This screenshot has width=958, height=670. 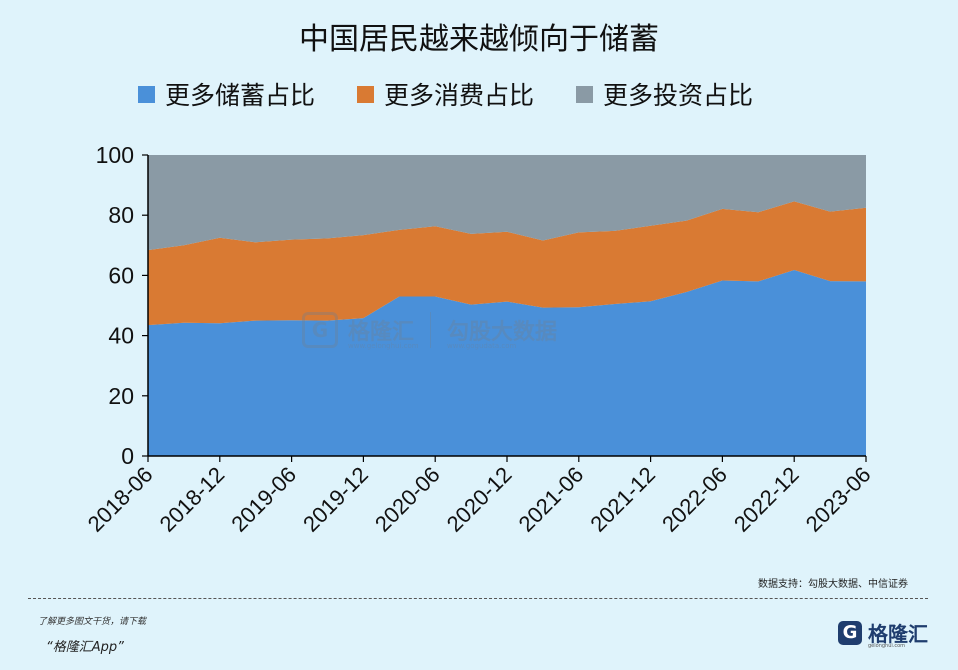 I want to click on x-tick-label: 2020-12, so click(x=479, y=499).